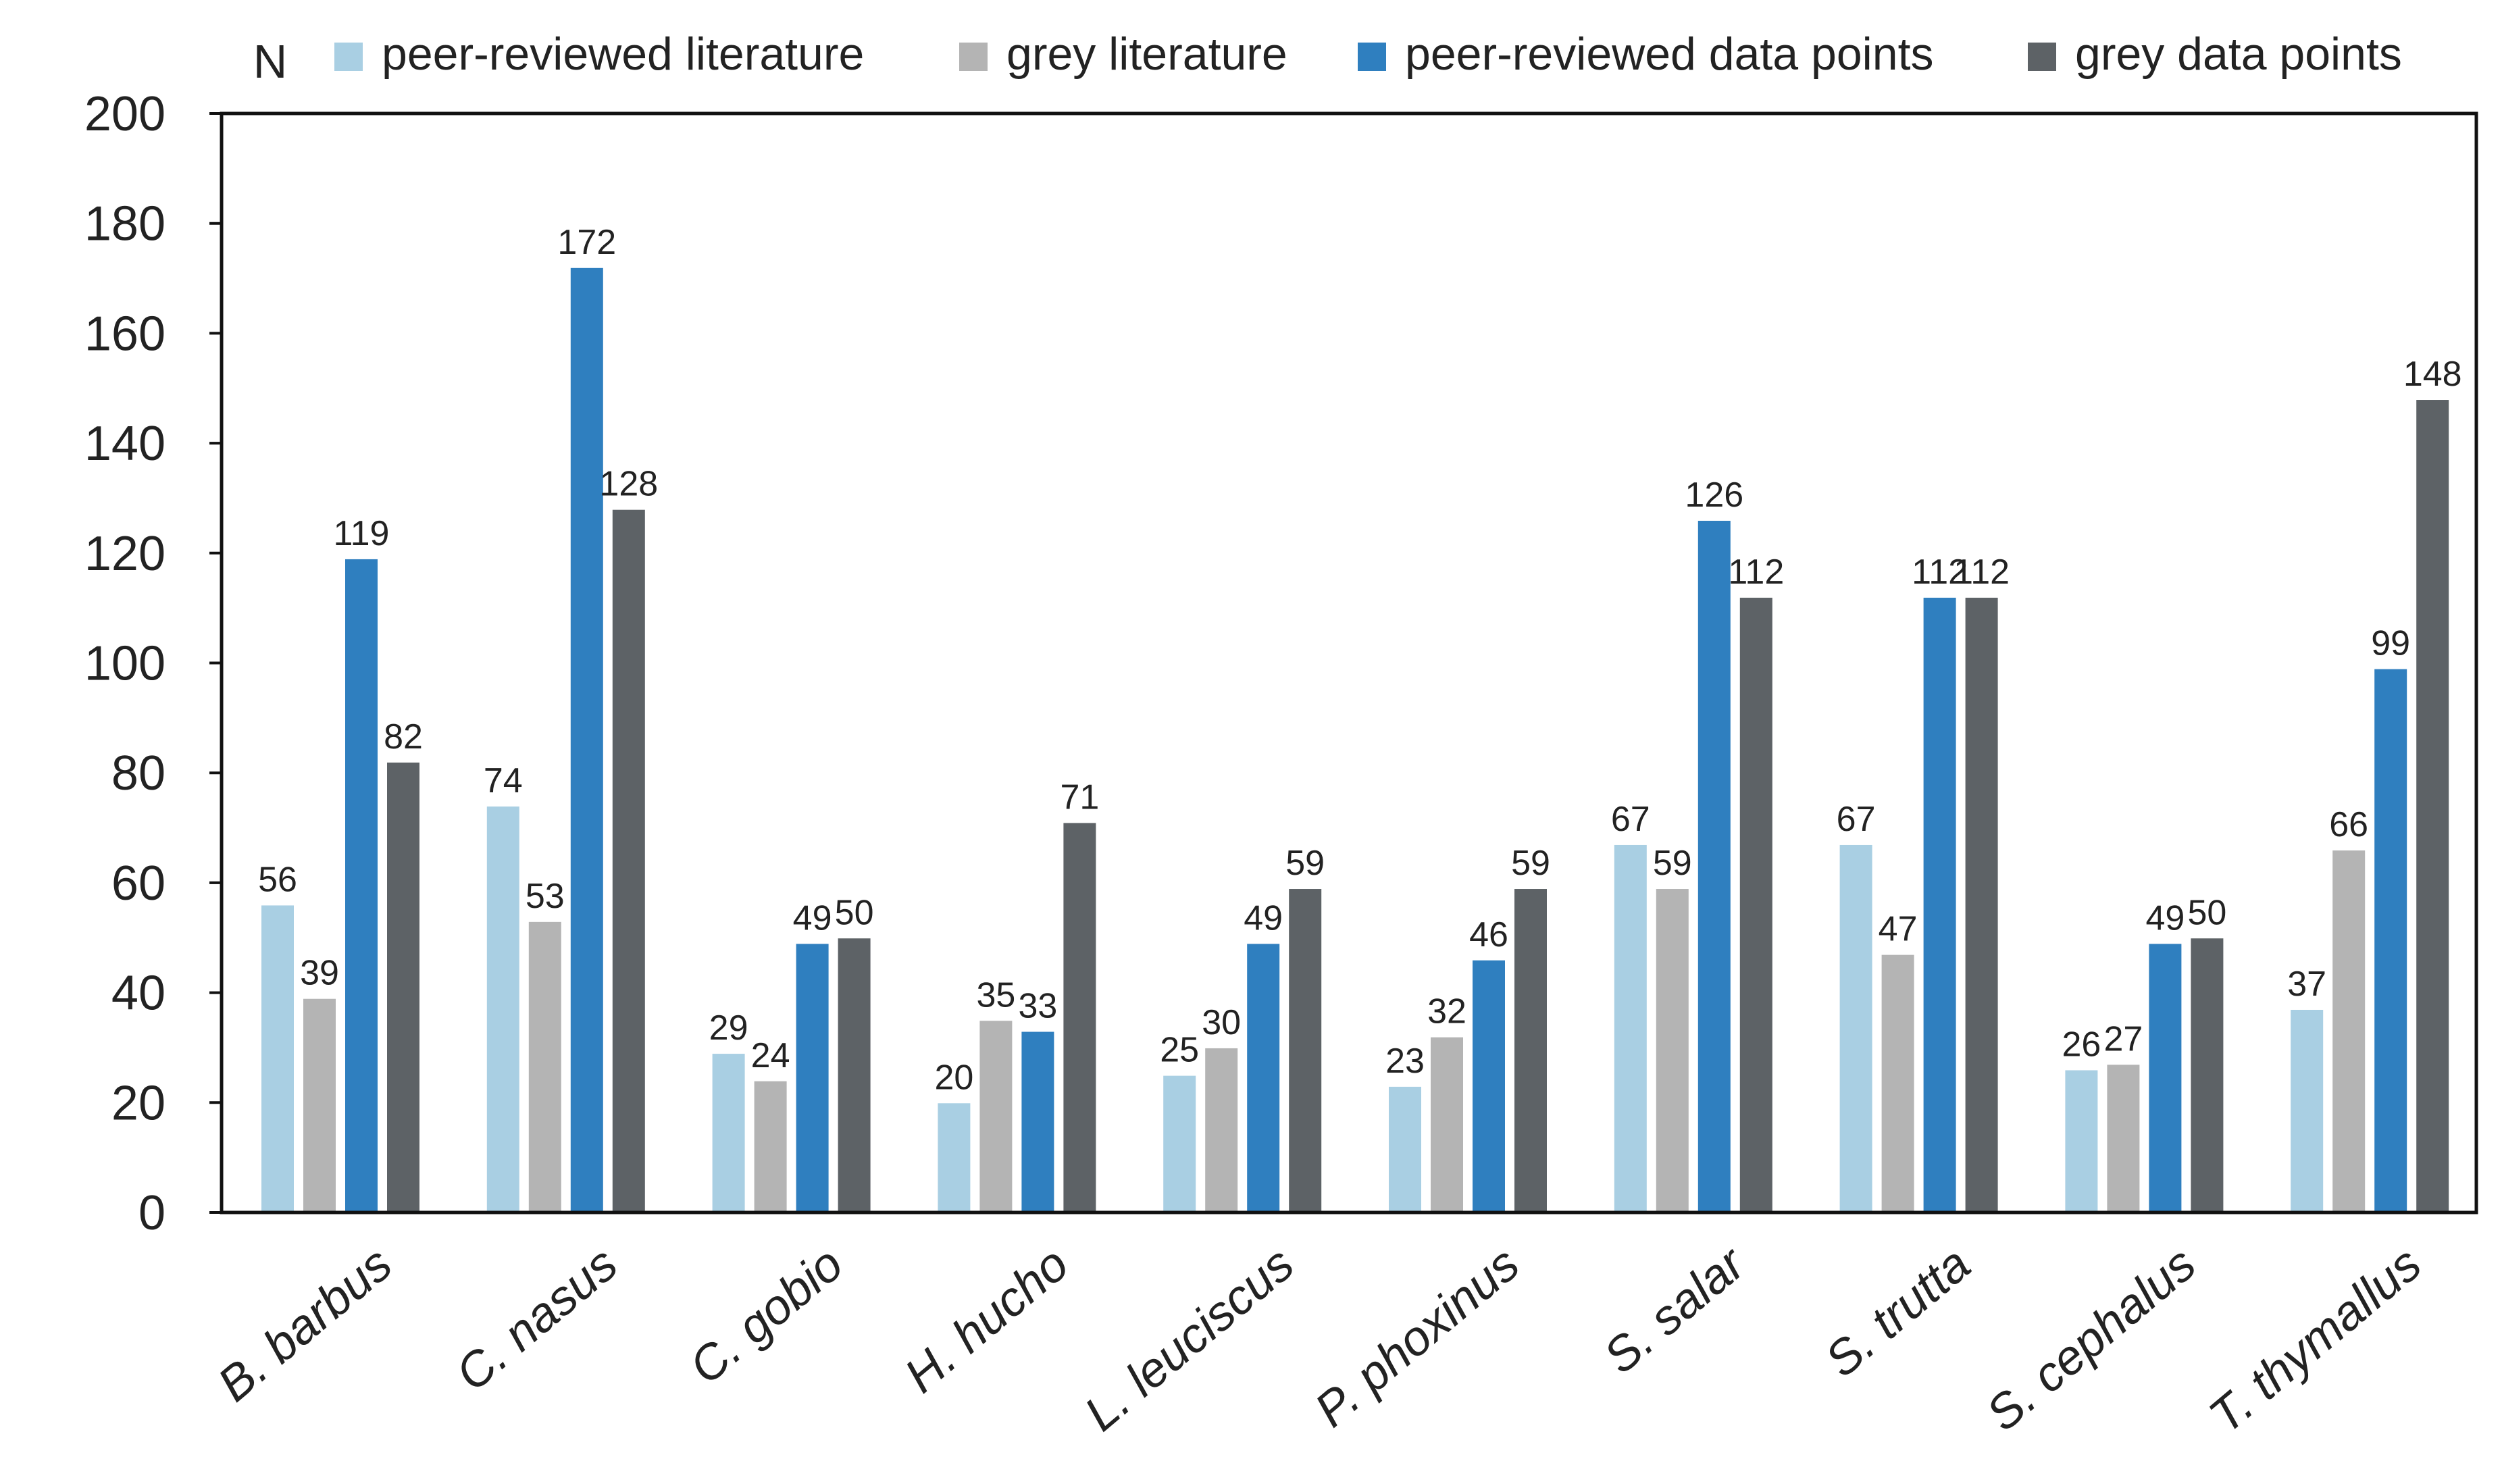 The height and width of the screenshot is (1484, 2502). Describe the element at coordinates (348, 57) in the screenshot. I see `legend-swatch-peer-reviewed-literature` at that location.